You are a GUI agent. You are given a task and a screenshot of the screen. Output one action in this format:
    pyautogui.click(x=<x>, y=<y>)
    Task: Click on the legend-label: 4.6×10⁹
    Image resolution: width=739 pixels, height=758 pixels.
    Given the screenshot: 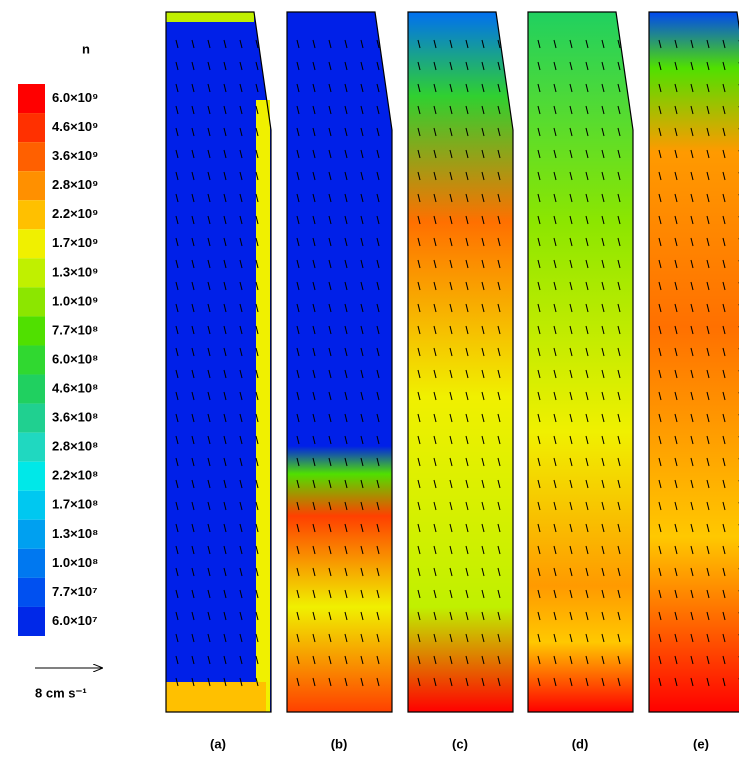 What is the action you would take?
    pyautogui.click(x=75, y=126)
    